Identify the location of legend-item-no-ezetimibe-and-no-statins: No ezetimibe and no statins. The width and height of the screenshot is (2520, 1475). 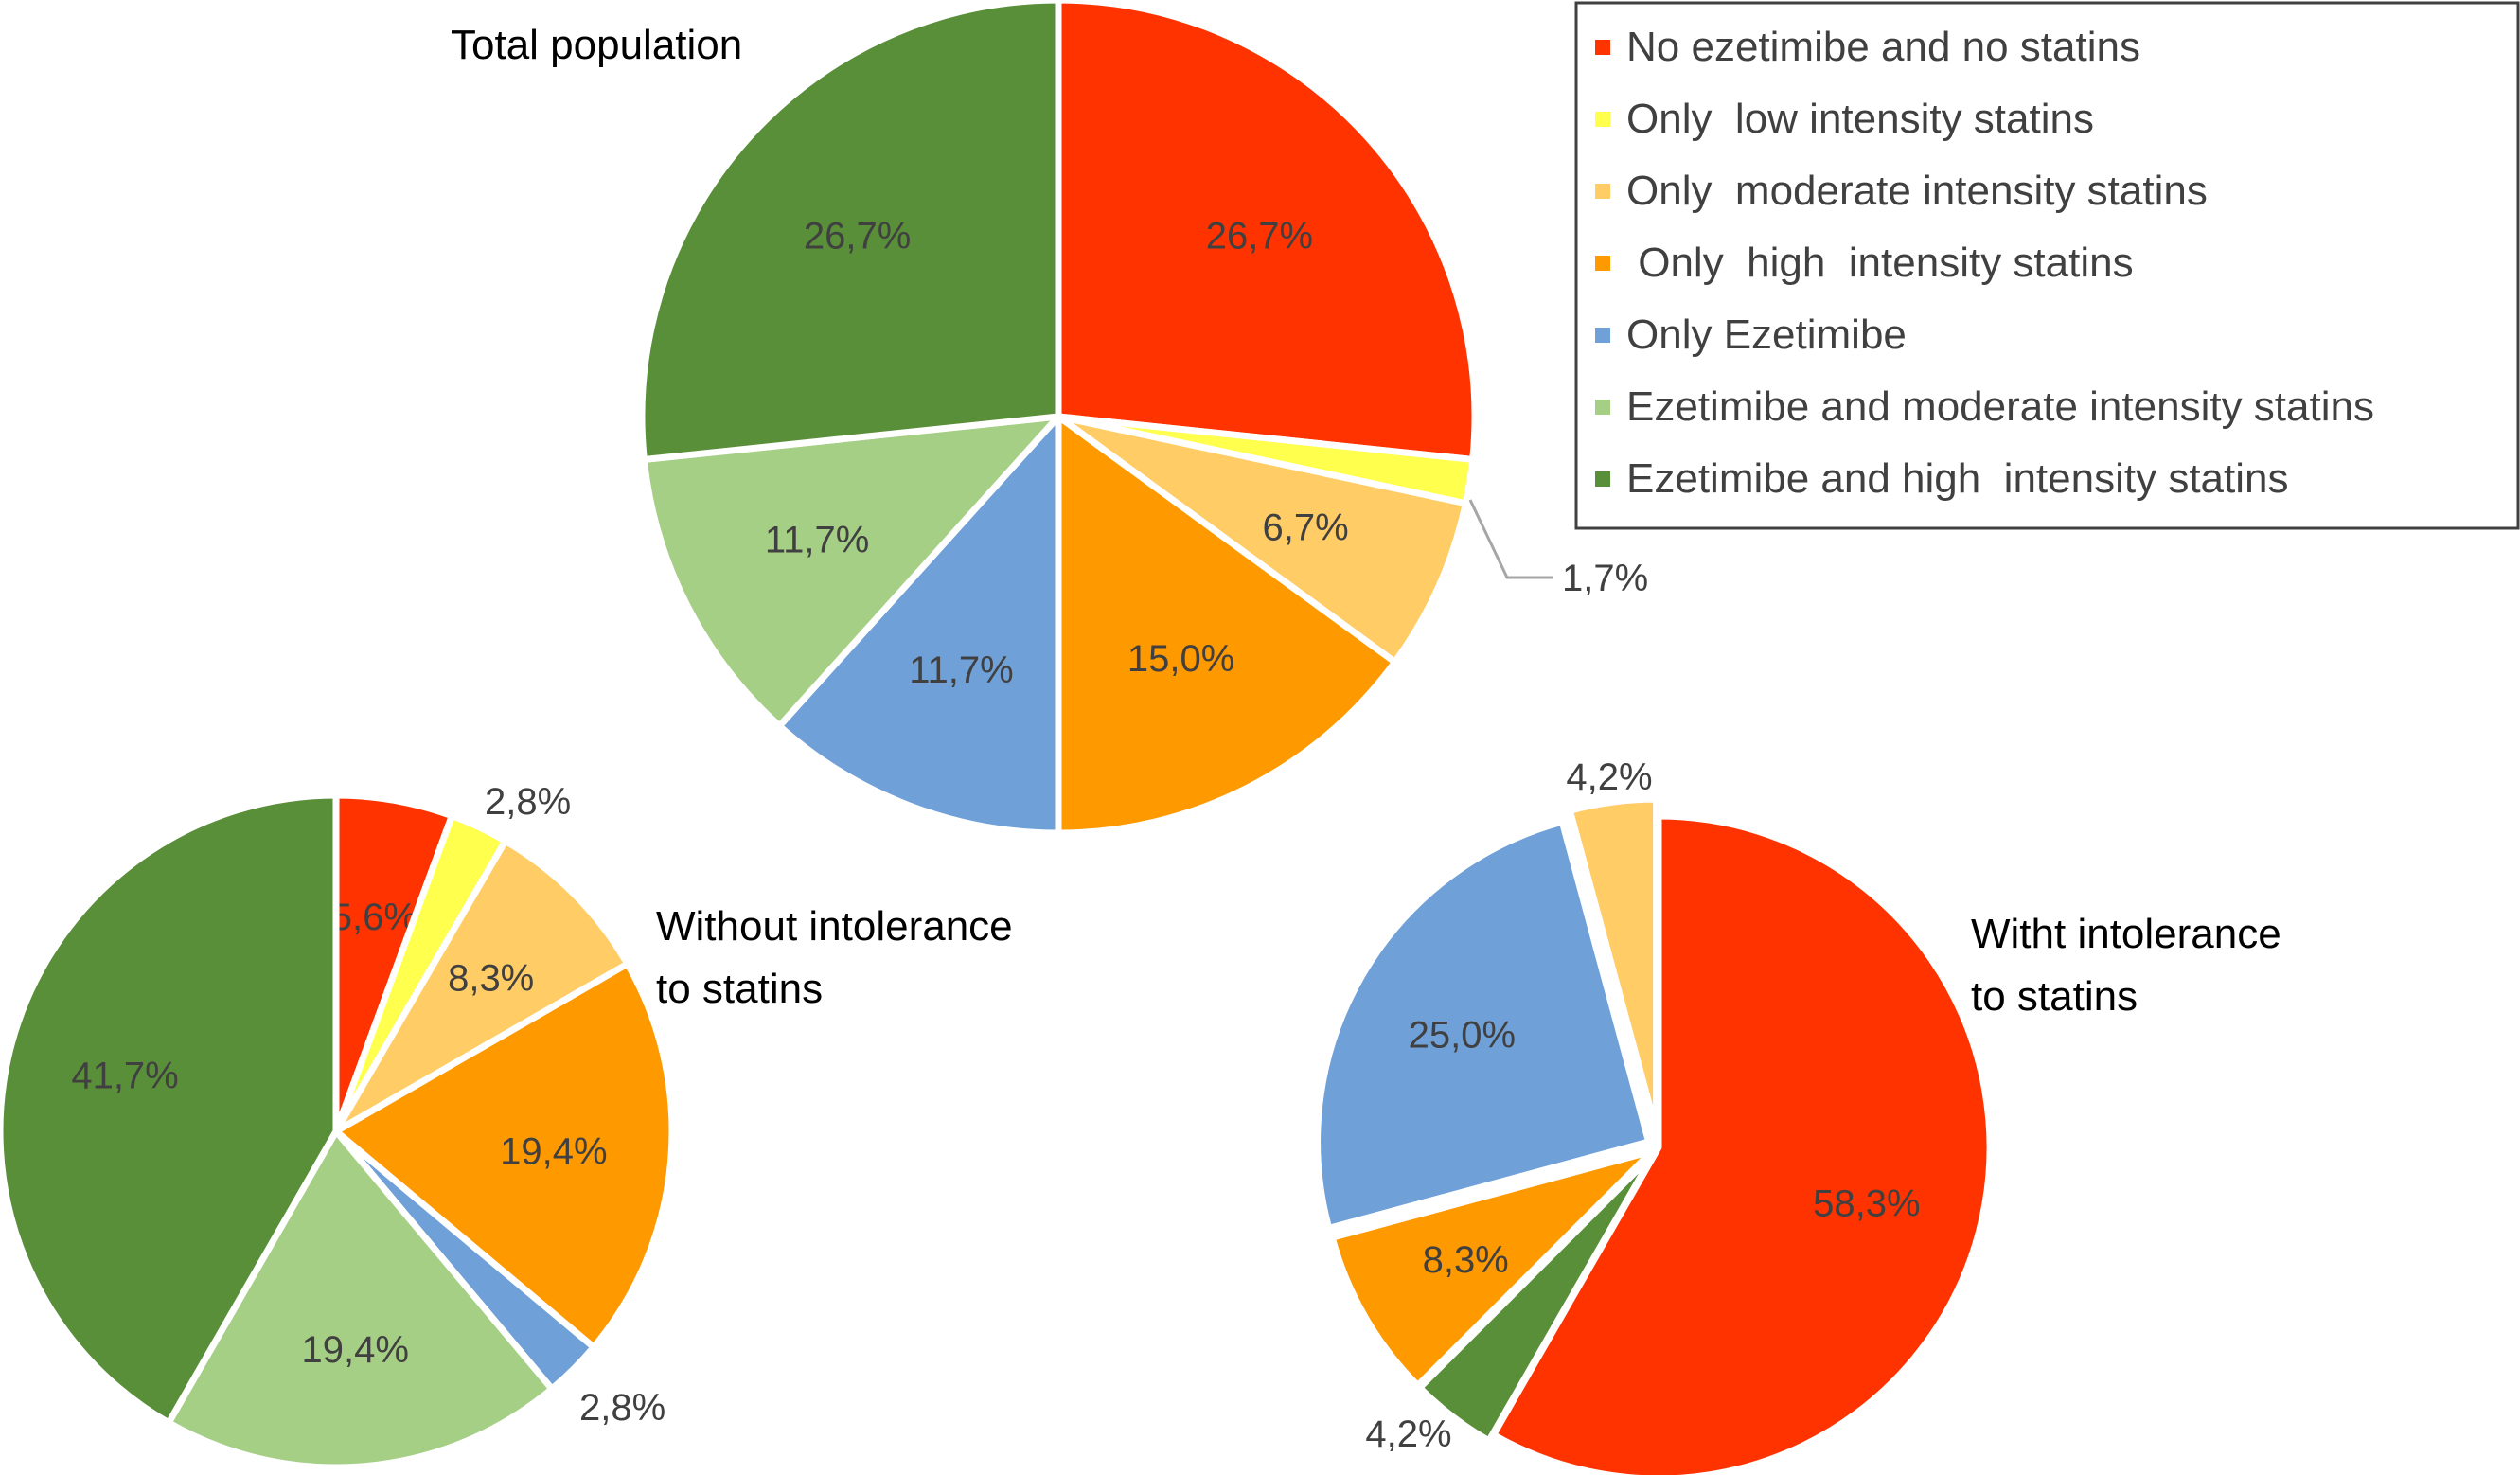
(1867, 47).